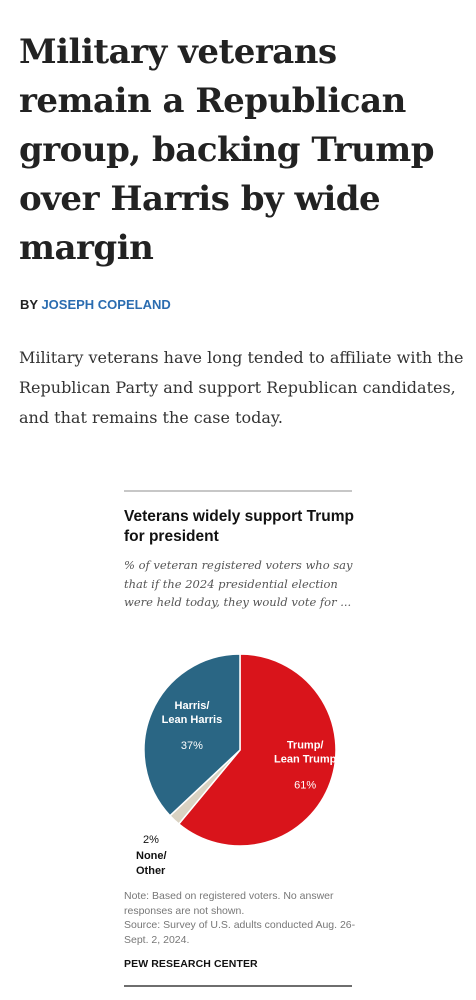  Describe the element at coordinates (238, 986) in the screenshot. I see `figure-bottom-rule` at that location.